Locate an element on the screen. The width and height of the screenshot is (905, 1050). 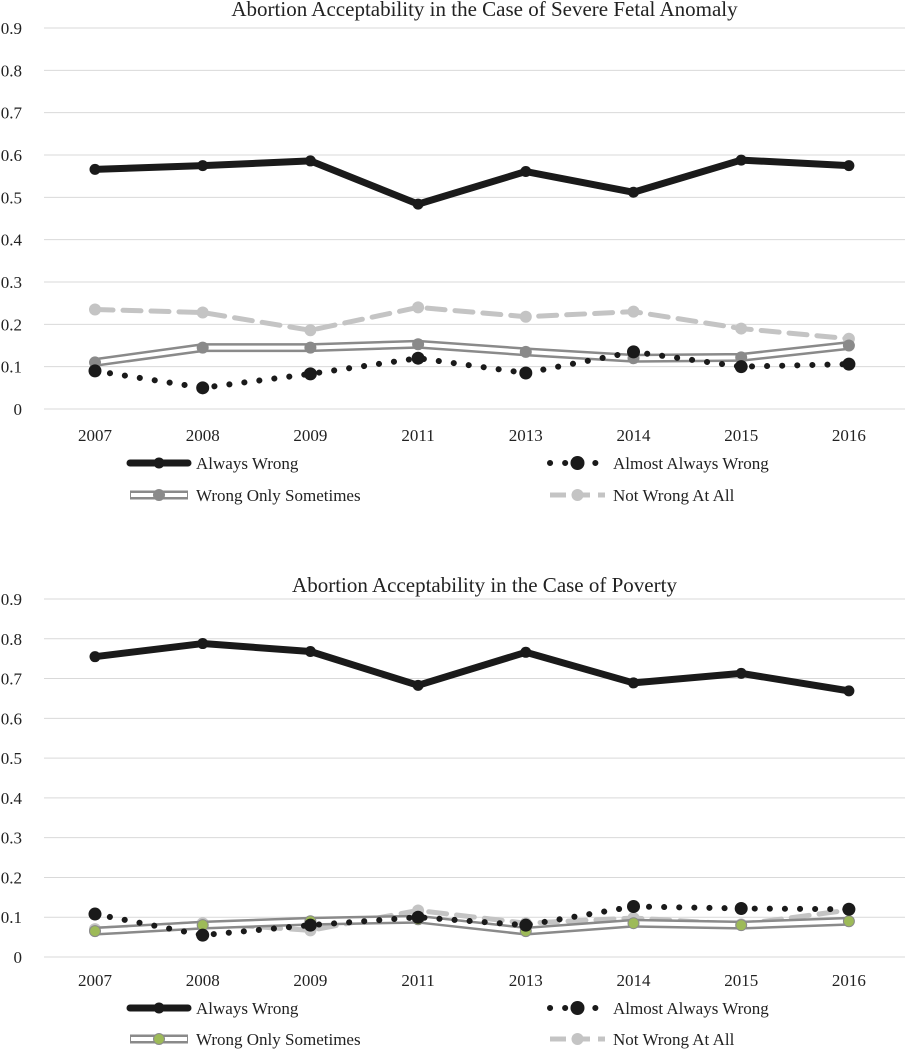
x-tick-label: 2013 is located at coordinates (526, 980).